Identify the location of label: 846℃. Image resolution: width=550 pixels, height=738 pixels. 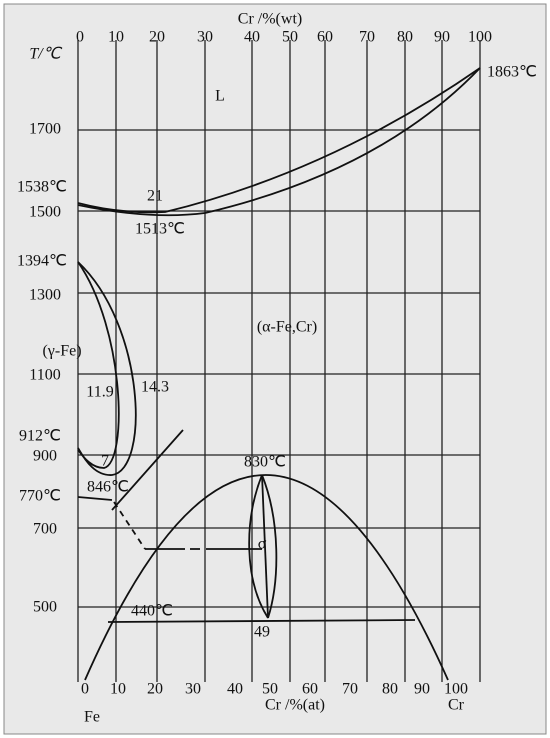
(108, 487).